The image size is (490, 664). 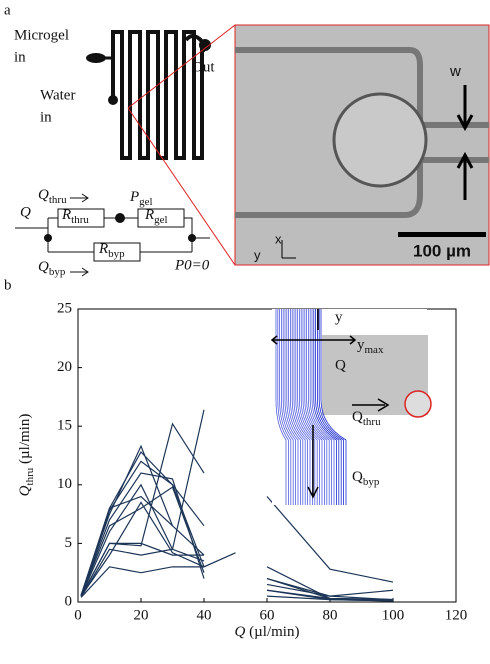 I want to click on scale-bar, so click(x=442, y=234).